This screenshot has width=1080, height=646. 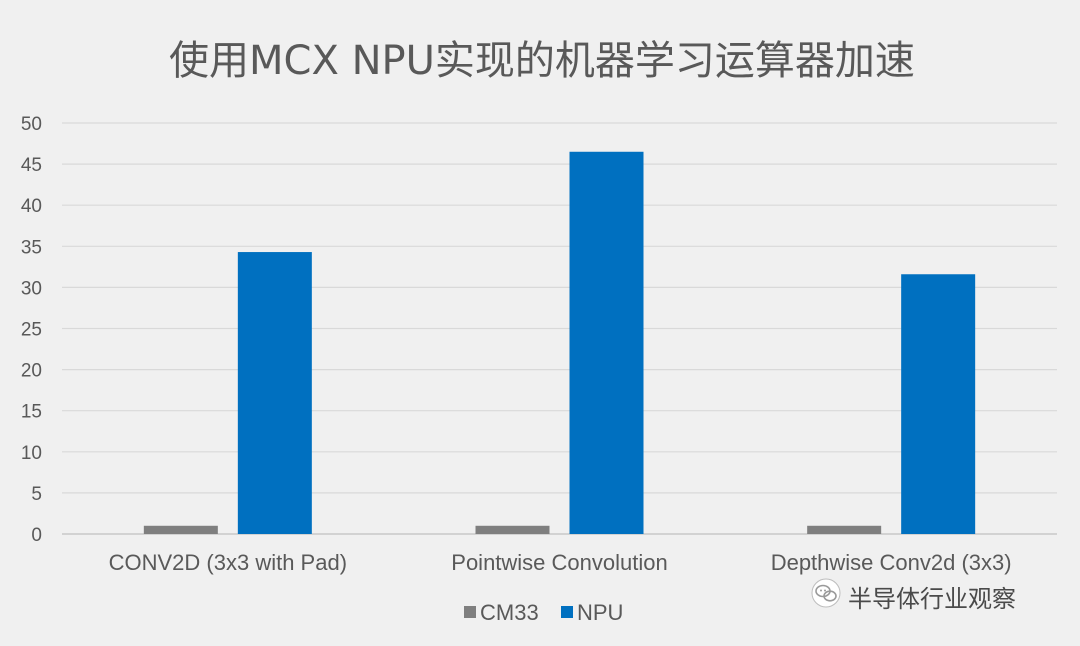 What do you see at coordinates (509, 612) in the screenshot?
I see `legend-label-cm33: CM33` at bounding box center [509, 612].